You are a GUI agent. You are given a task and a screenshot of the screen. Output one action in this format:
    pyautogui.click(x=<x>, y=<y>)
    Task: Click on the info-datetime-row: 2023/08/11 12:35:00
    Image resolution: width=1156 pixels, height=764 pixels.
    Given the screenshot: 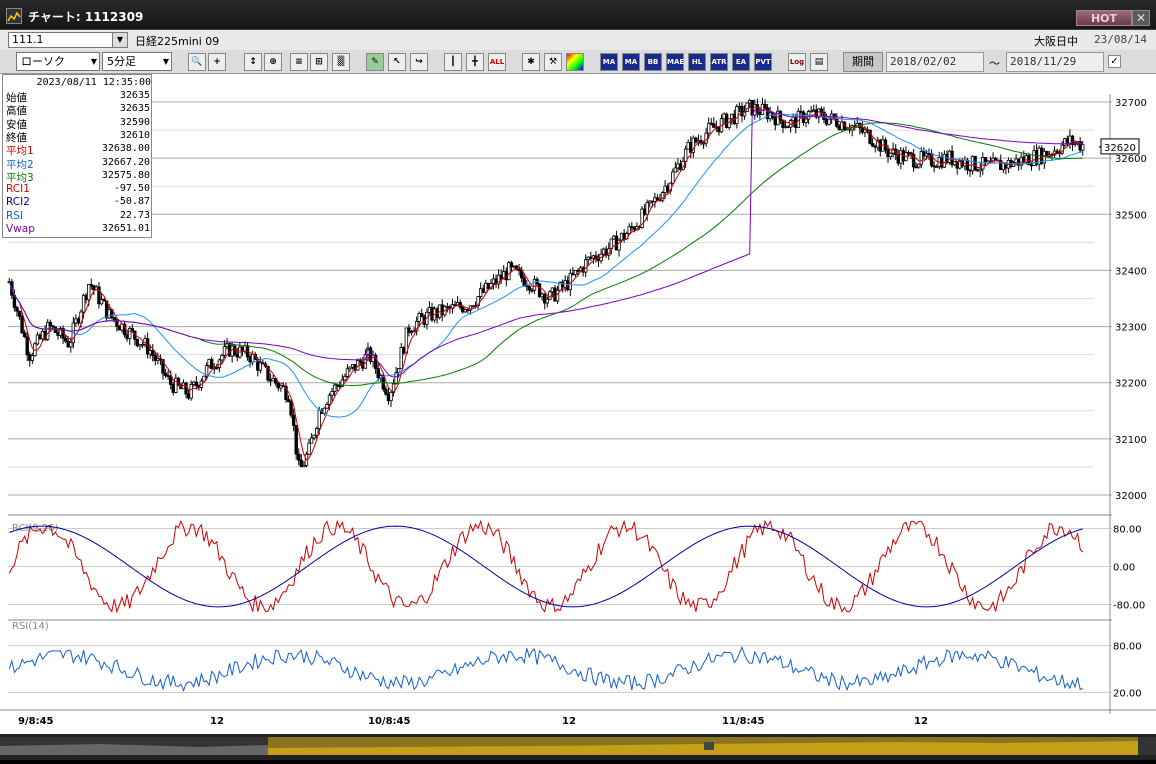 What is the action you would take?
    pyautogui.click(x=78, y=83)
    